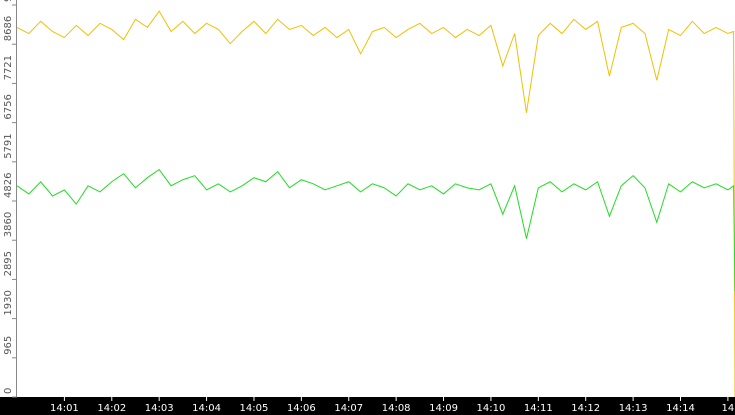  What do you see at coordinates (367, 406) in the screenshot?
I see `x-axis-band` at bounding box center [367, 406].